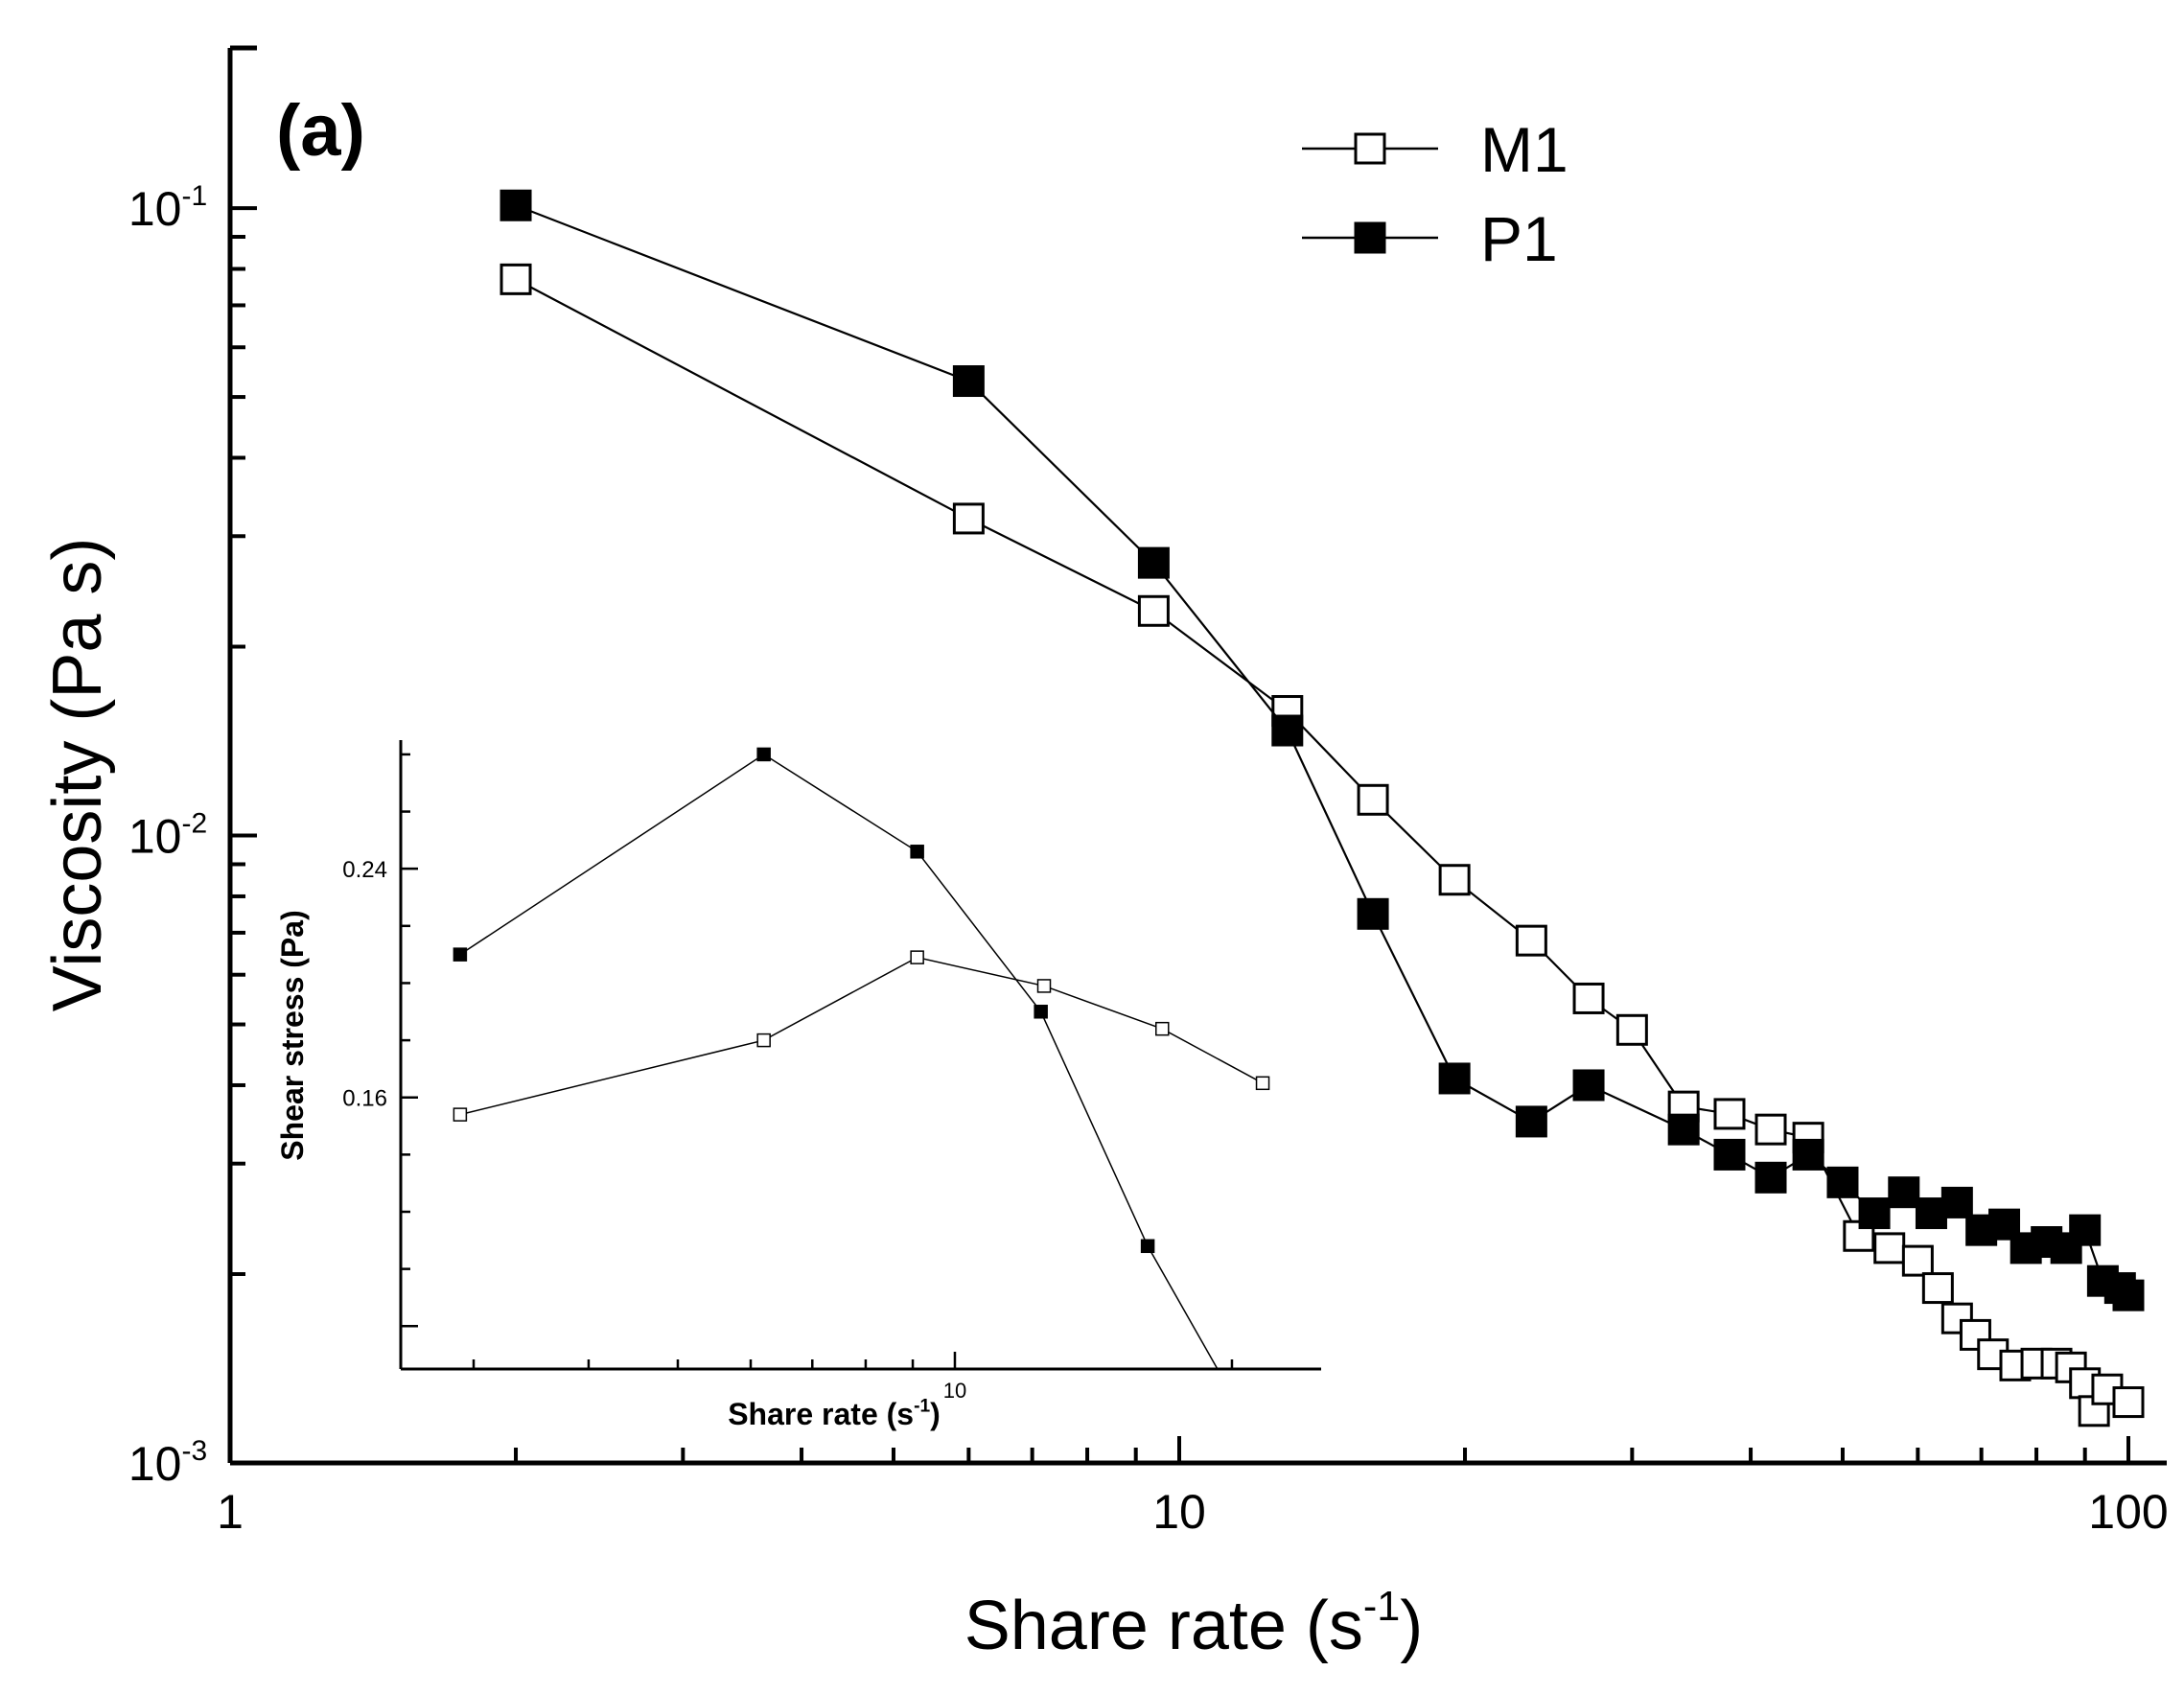 The width and height of the screenshot is (2184, 1694). I want to click on main-x-tick-label: 10, so click(1179, 1512).